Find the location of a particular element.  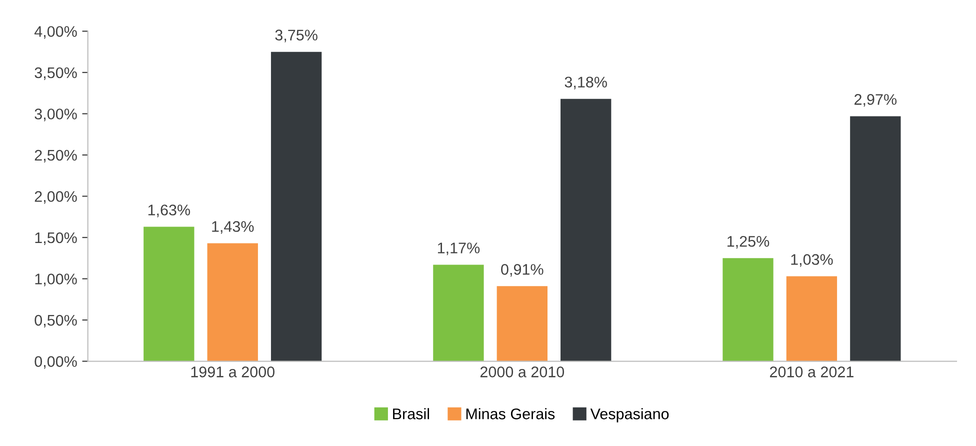

y-tick-label: 1,50% is located at coordinates (56, 238).